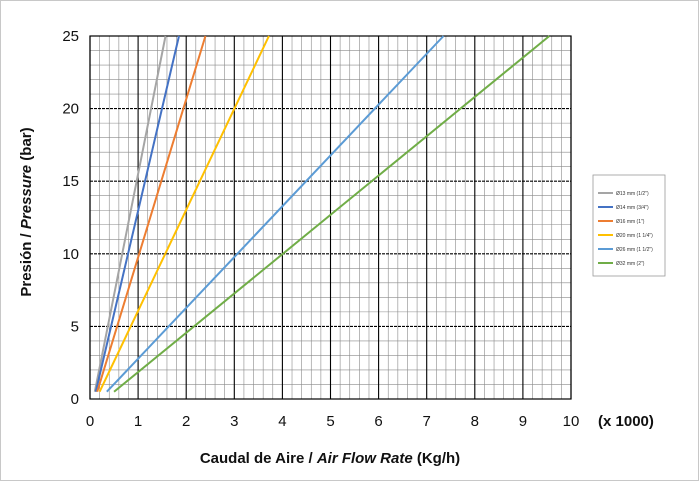 Image resolution: width=700 pixels, height=485 pixels. What do you see at coordinates (427, 421) in the screenshot?
I see `x-tick-label: 7` at bounding box center [427, 421].